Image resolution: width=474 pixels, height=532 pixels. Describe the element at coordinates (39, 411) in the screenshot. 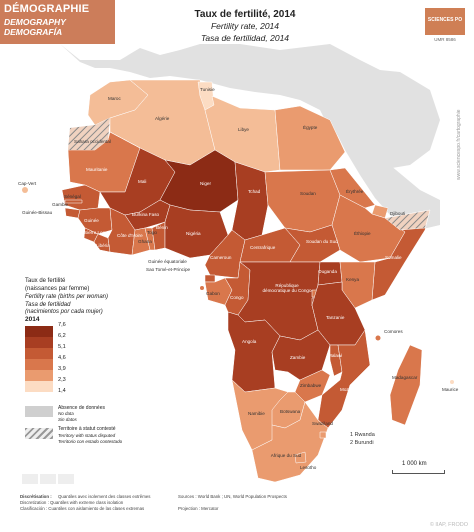

I see `legend-nodata-swatch` at that location.